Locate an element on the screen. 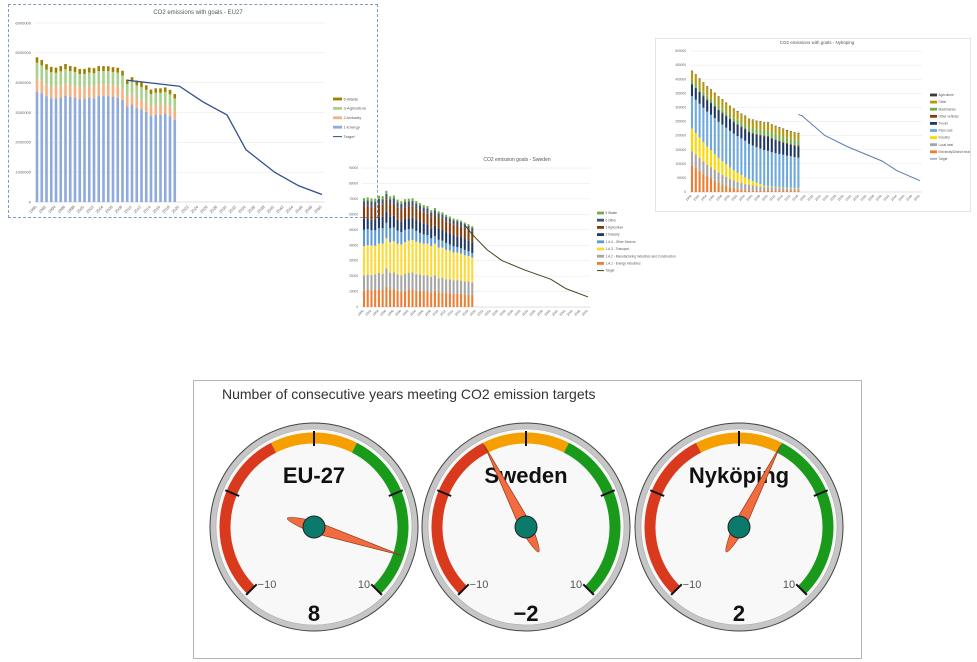 This screenshot has width=977, height=662. x-tick-label: 2046 is located at coordinates (902, 198).